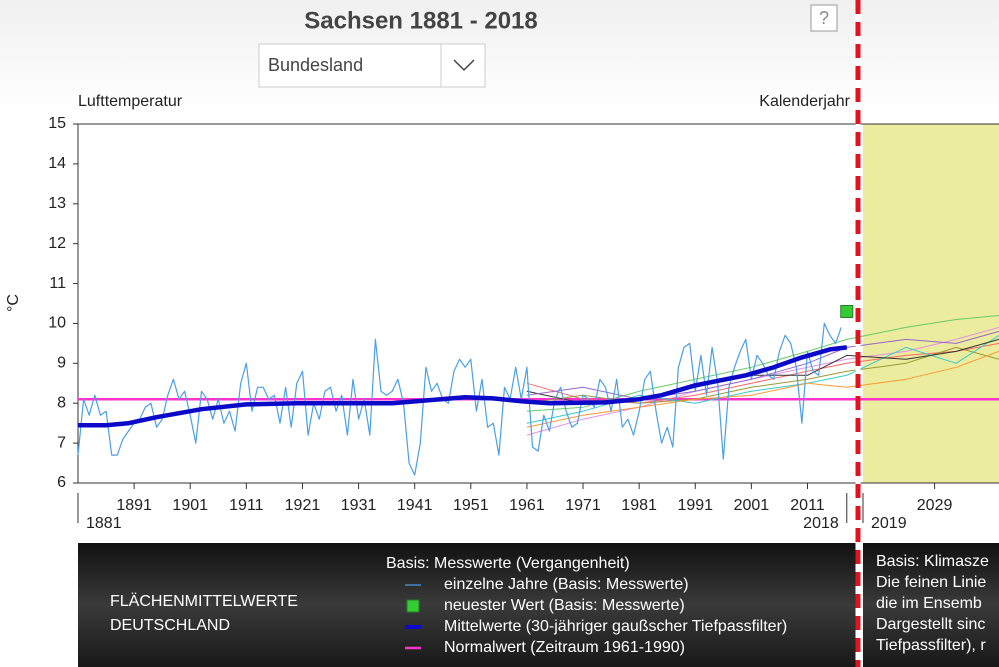 Image resolution: width=999 pixels, height=667 pixels. I want to click on x-tick-label: 2029, so click(935, 505).